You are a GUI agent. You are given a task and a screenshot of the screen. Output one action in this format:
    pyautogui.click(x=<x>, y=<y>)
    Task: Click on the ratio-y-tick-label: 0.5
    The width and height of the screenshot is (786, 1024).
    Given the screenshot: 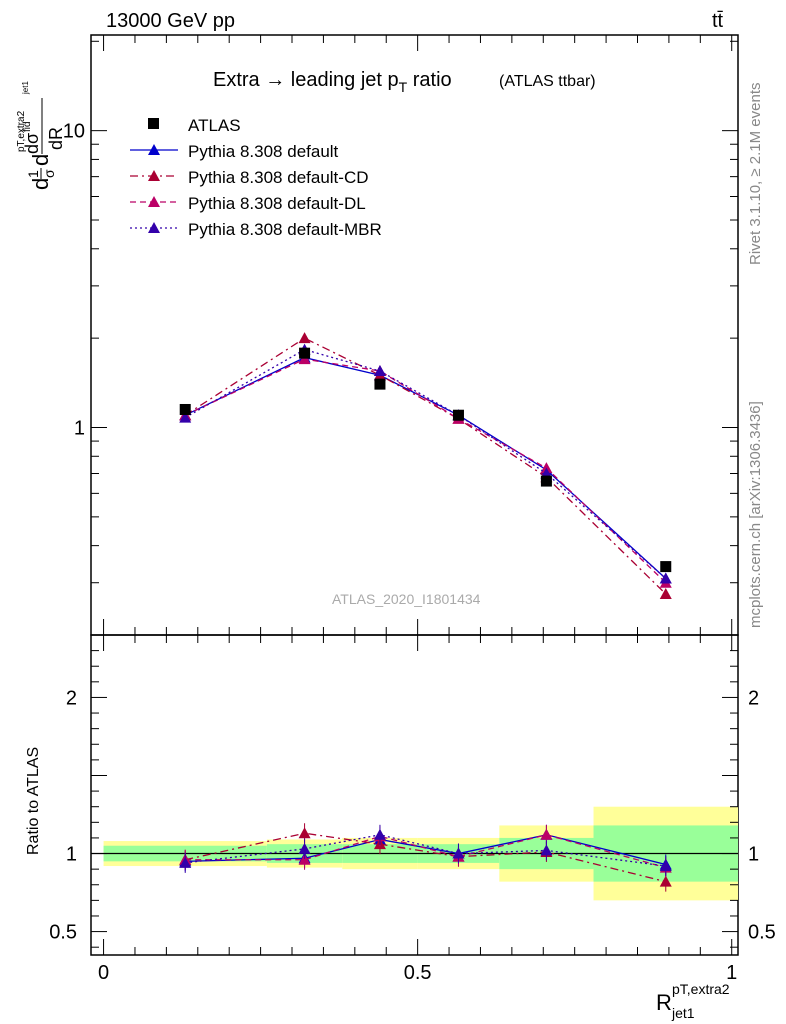 What is the action you would take?
    pyautogui.click(x=63, y=933)
    